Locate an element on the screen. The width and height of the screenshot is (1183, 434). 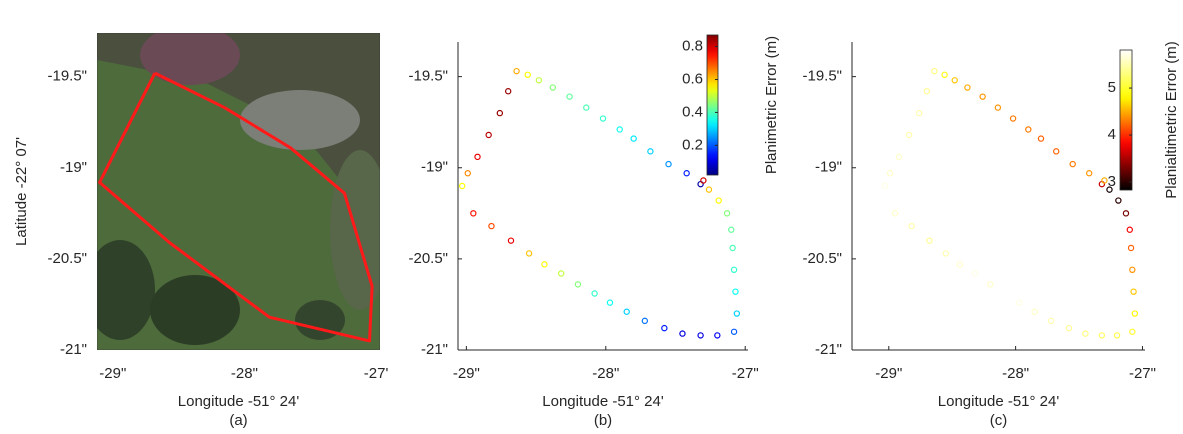
y-tick-label: -20.5" is located at coordinates (428, 258).